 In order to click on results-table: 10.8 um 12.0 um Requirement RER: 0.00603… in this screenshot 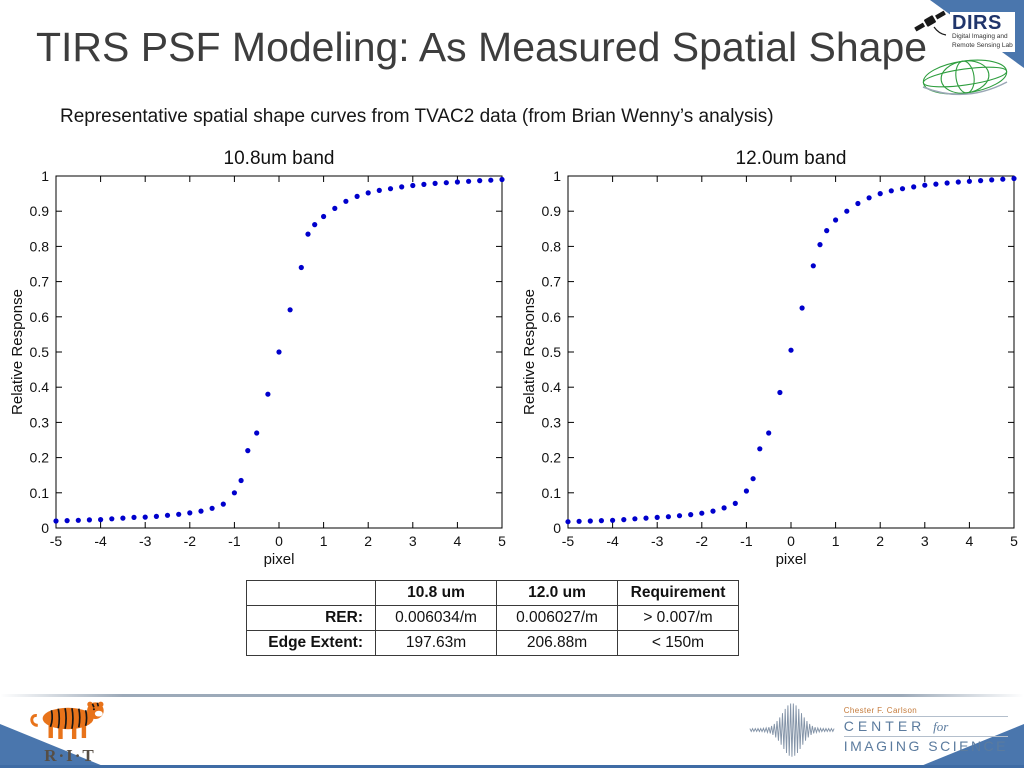, I will do `click(492, 618)`.